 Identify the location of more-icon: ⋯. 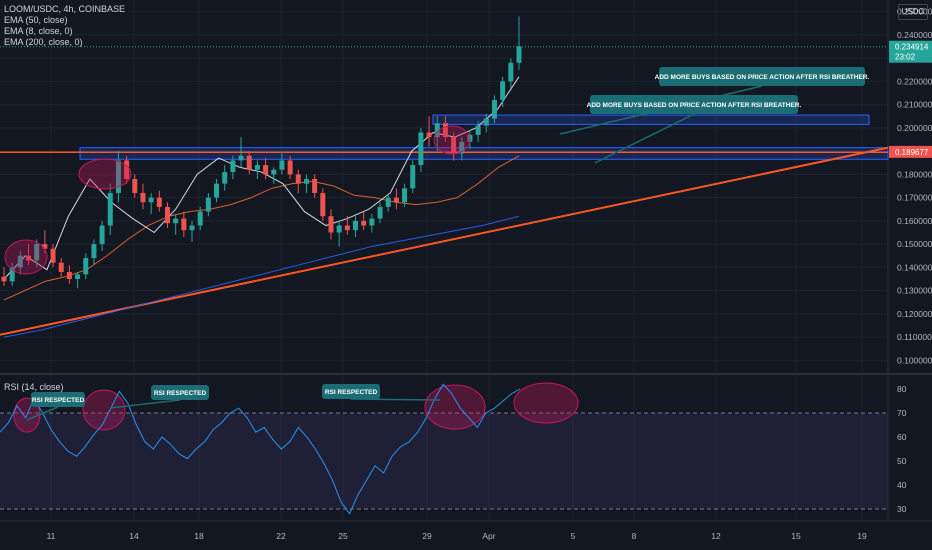
(913, 9).